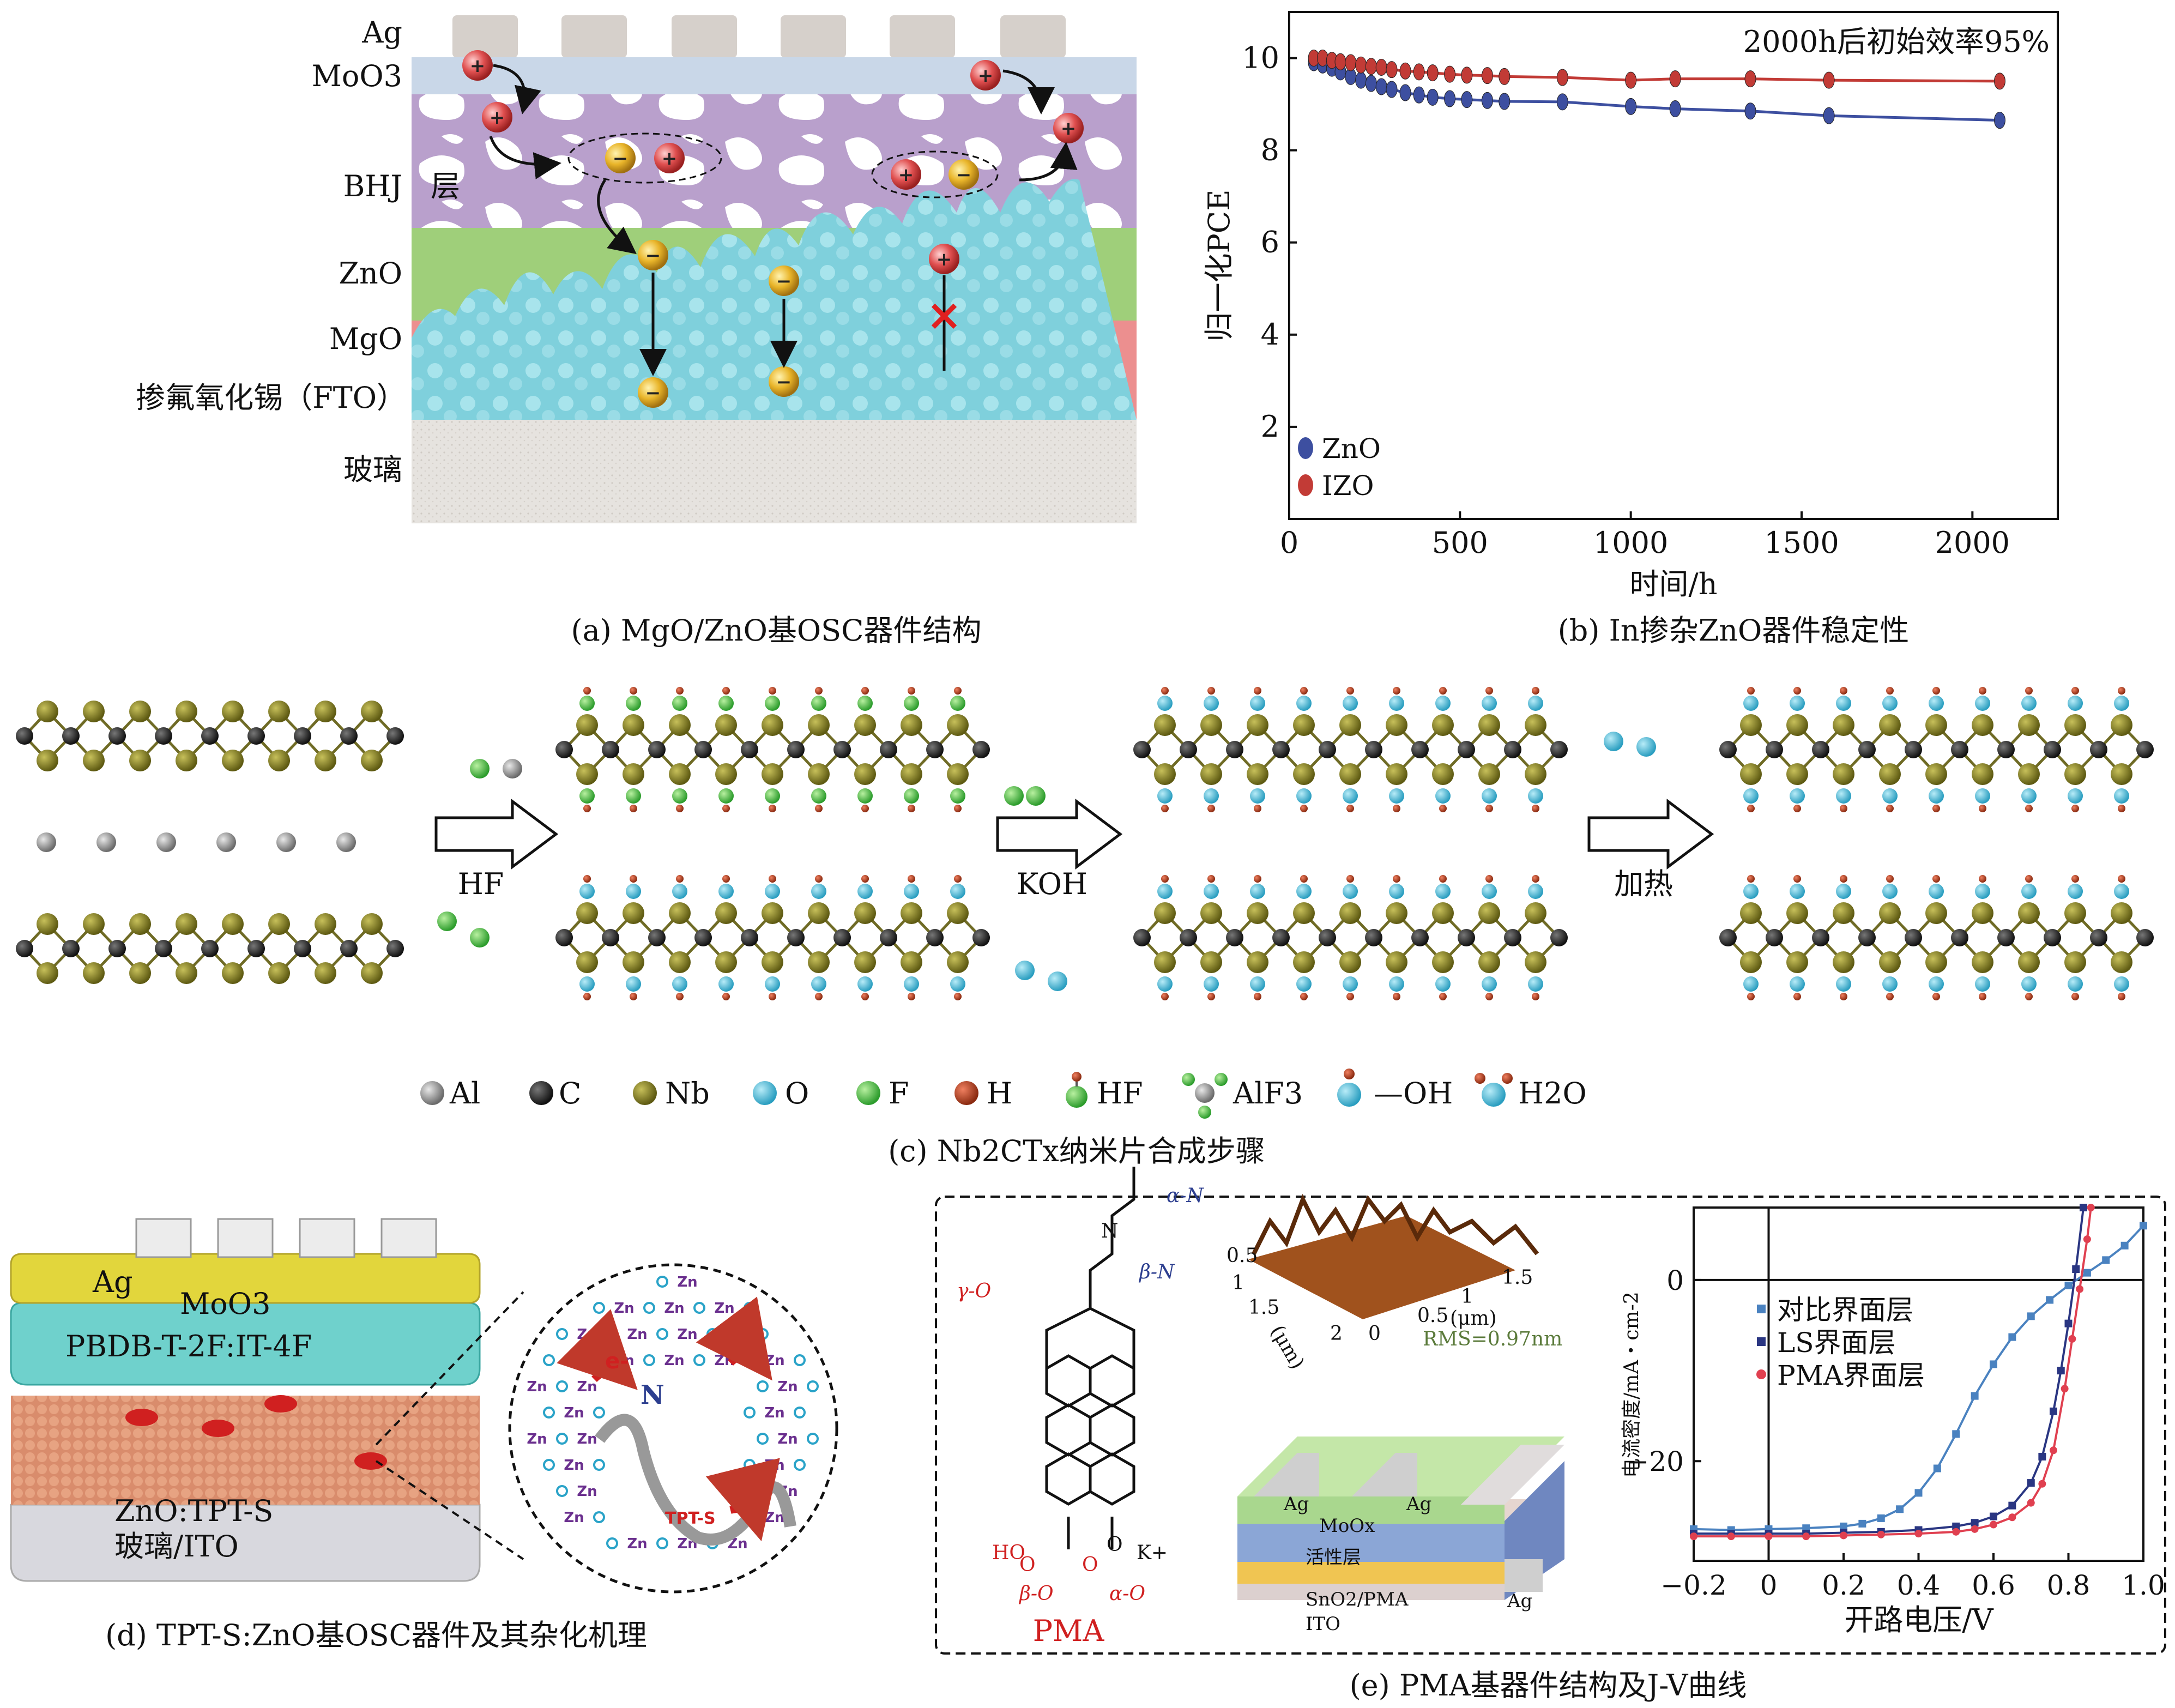 The image size is (2175, 1708). I want to click on stack-active: 活性层, so click(1333, 1557).